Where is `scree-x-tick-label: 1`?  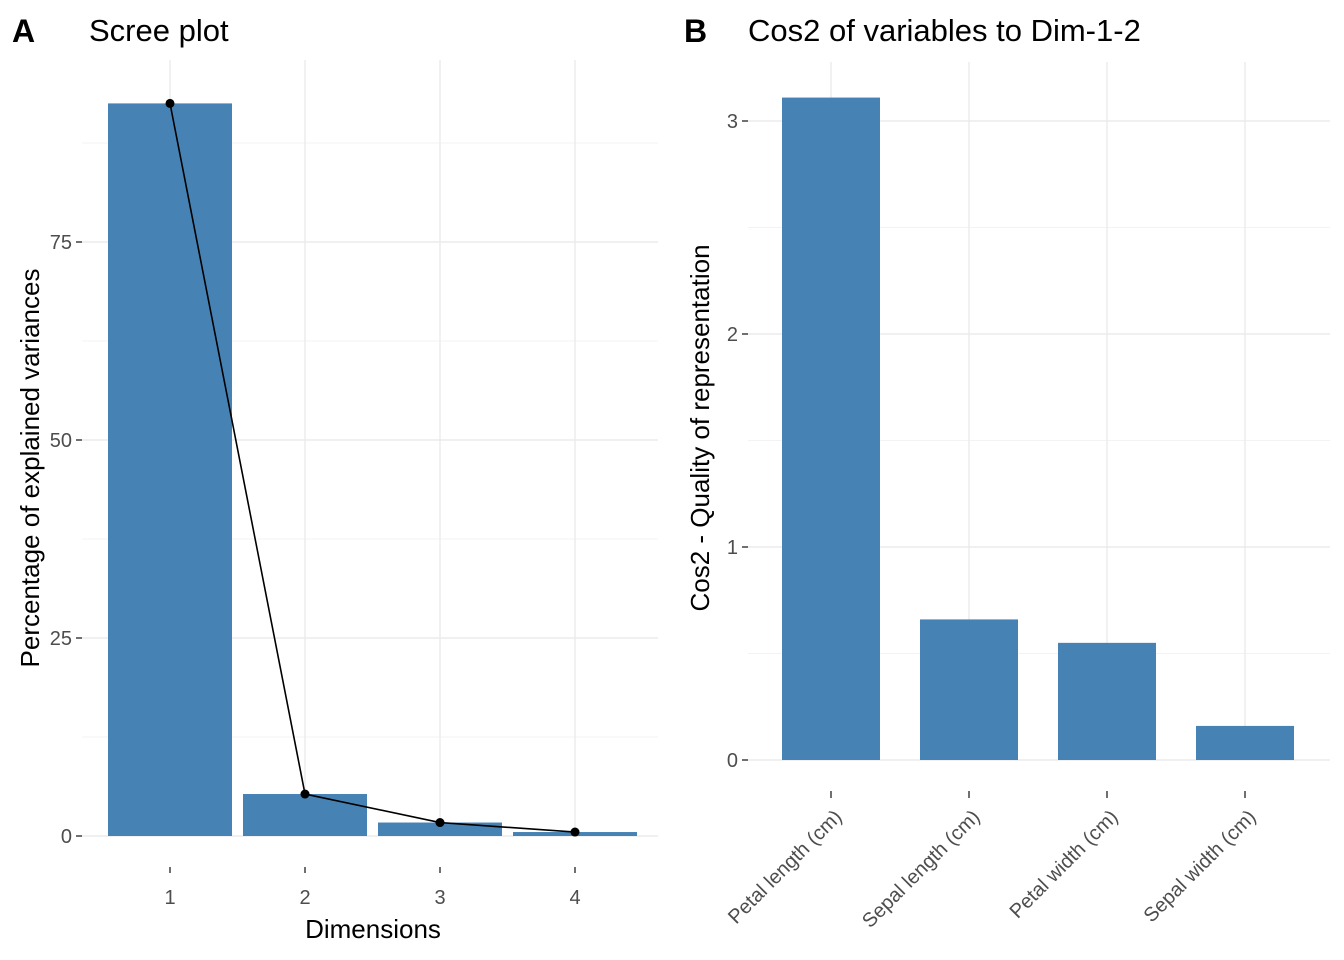 scree-x-tick-label: 1 is located at coordinates (169, 898).